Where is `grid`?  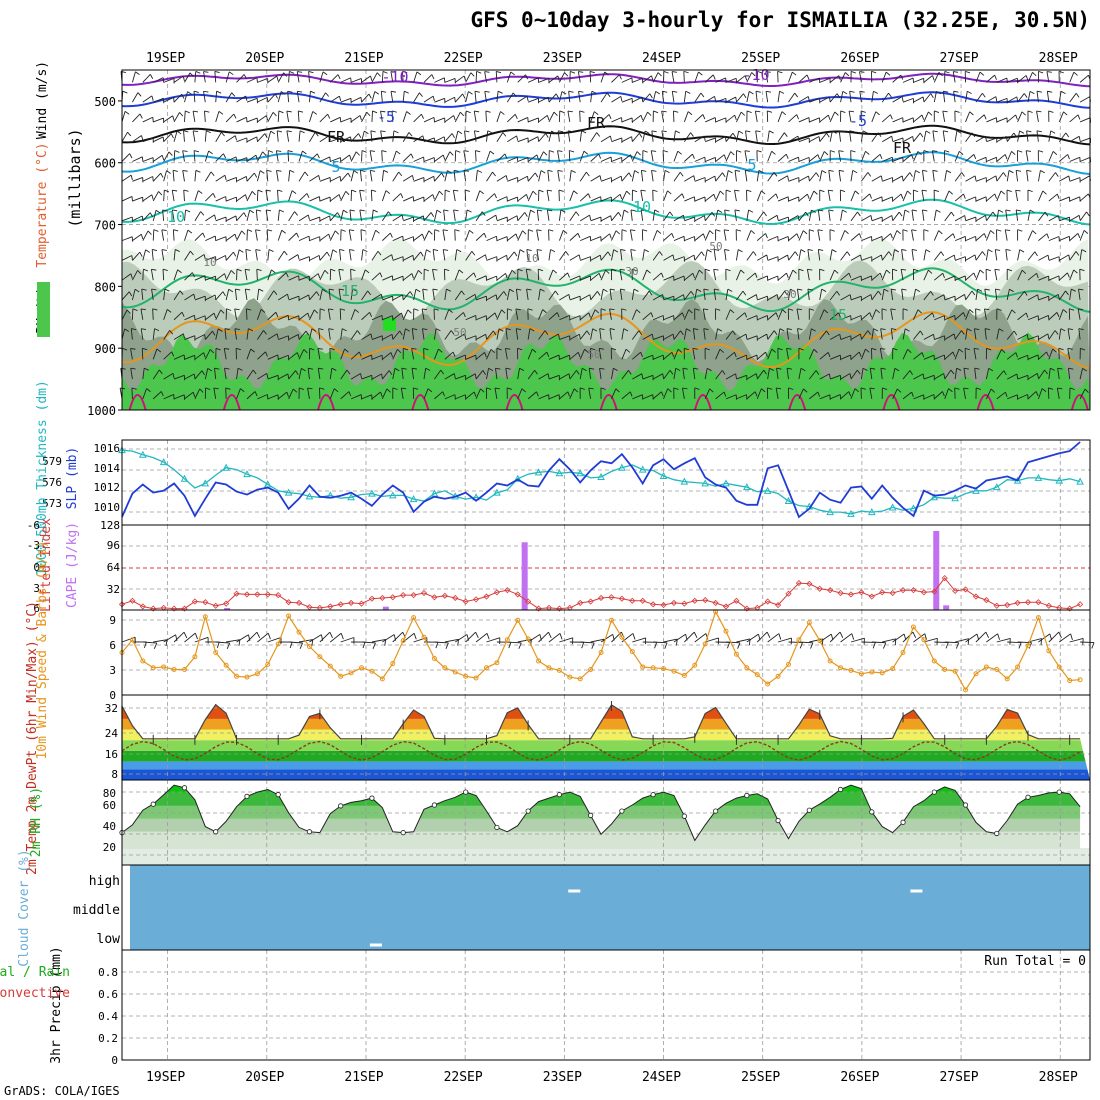 grid is located at coordinates (606, 1005).